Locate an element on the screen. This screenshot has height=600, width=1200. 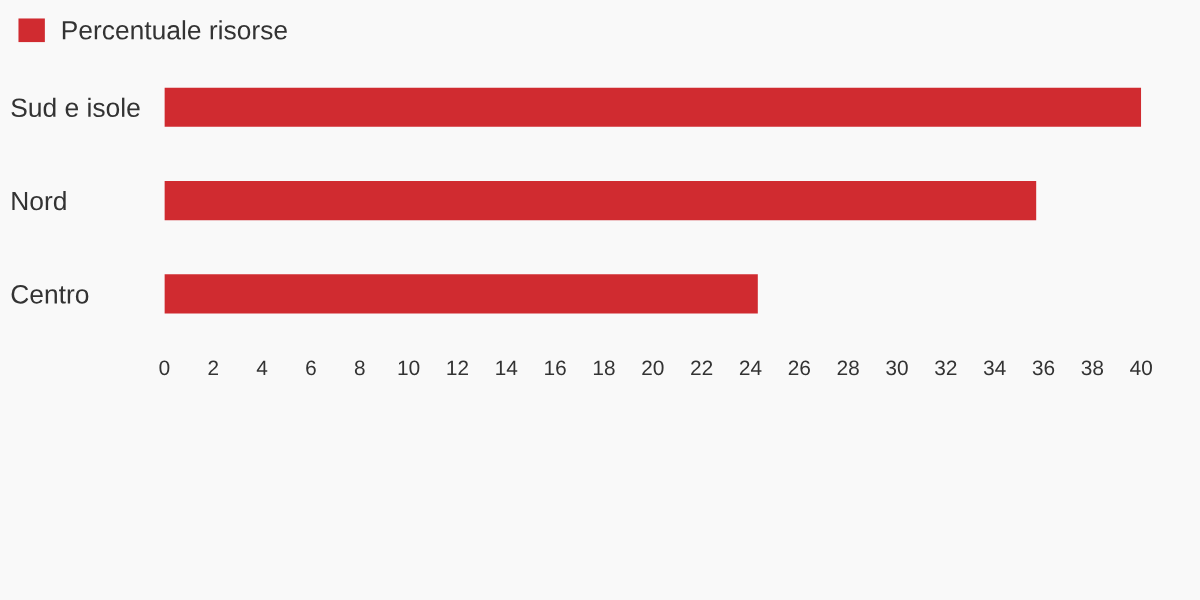
x-tick-label: 8 is located at coordinates (359, 368).